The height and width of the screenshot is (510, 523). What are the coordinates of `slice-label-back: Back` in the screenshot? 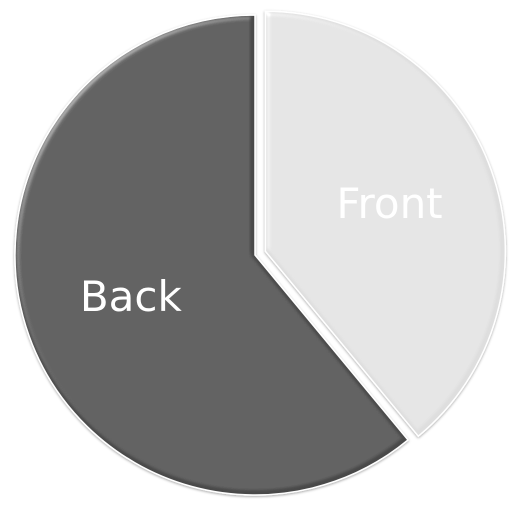 It's located at (131, 296).